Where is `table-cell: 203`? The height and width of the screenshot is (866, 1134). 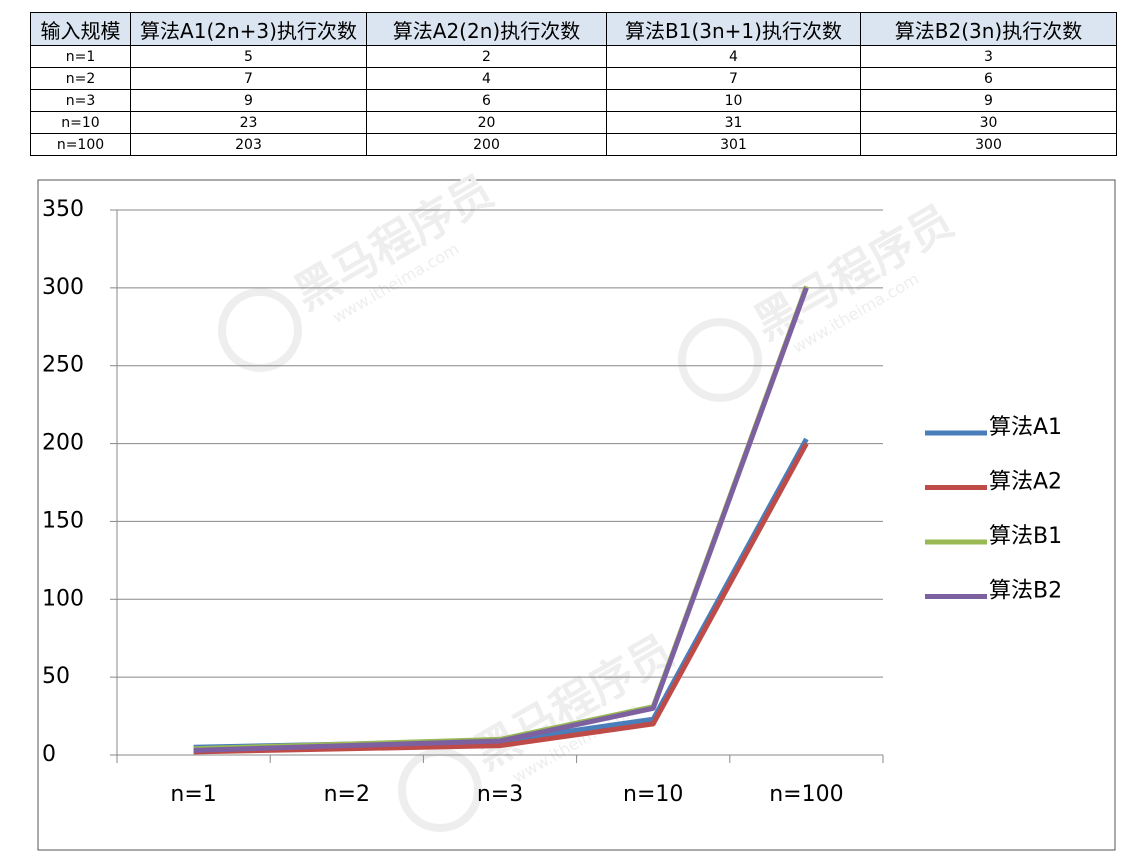 table-cell: 203 is located at coordinates (248, 144).